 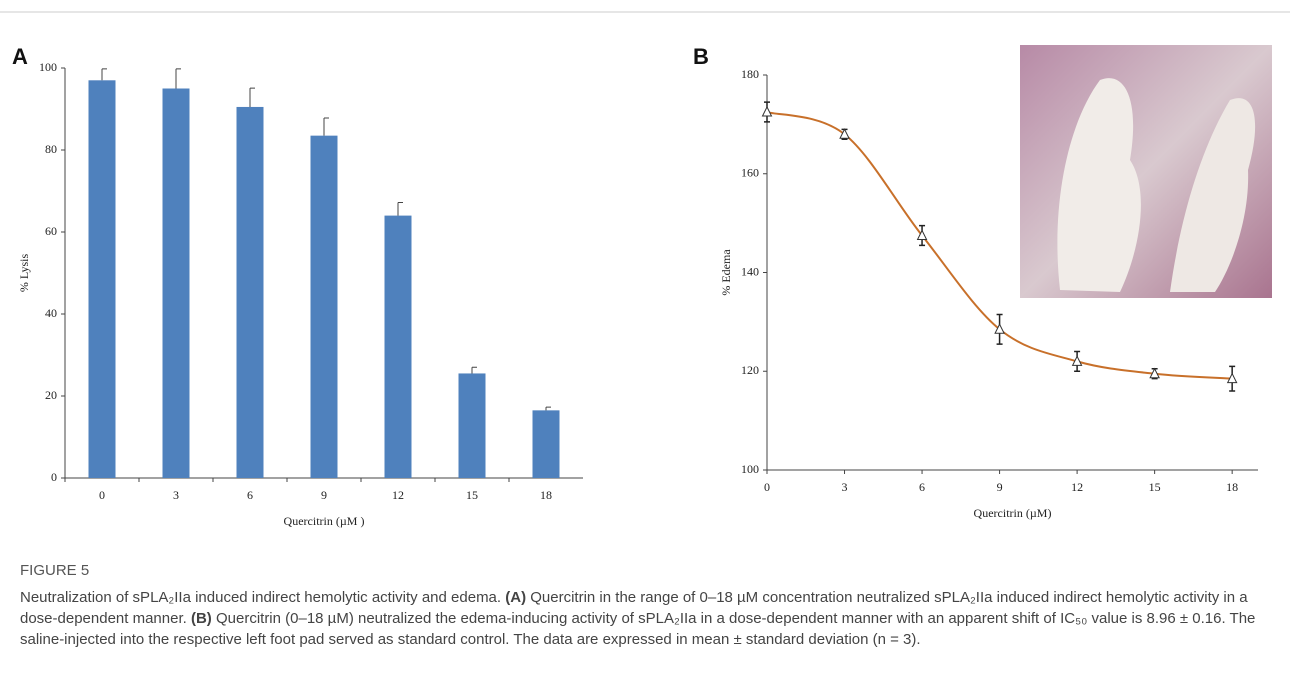 I want to click on y-tick-label: 80, so click(x=51, y=149).